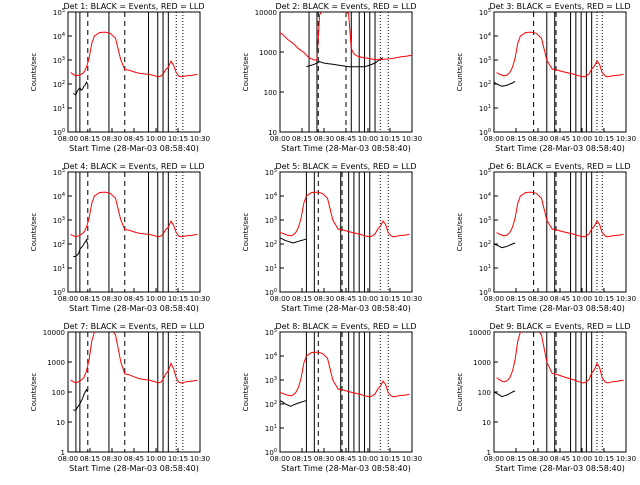 This screenshot has height=485, width=640. What do you see at coordinates (266, 13) in the screenshot?
I see `y-tick-label: 10000` at bounding box center [266, 13].